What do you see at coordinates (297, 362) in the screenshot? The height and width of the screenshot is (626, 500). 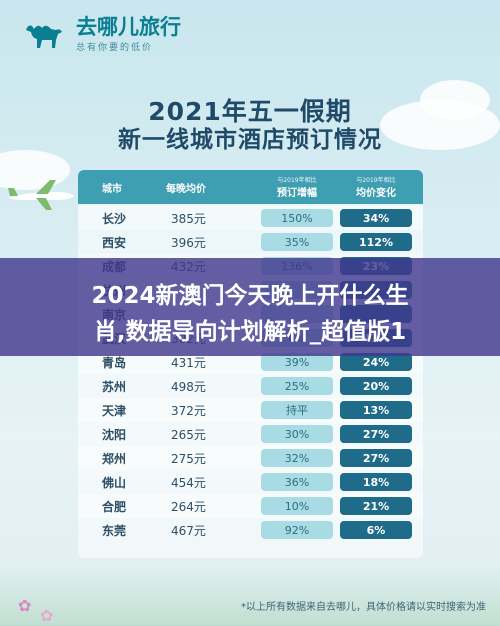 I see `booking-increase-badge: 39%` at bounding box center [297, 362].